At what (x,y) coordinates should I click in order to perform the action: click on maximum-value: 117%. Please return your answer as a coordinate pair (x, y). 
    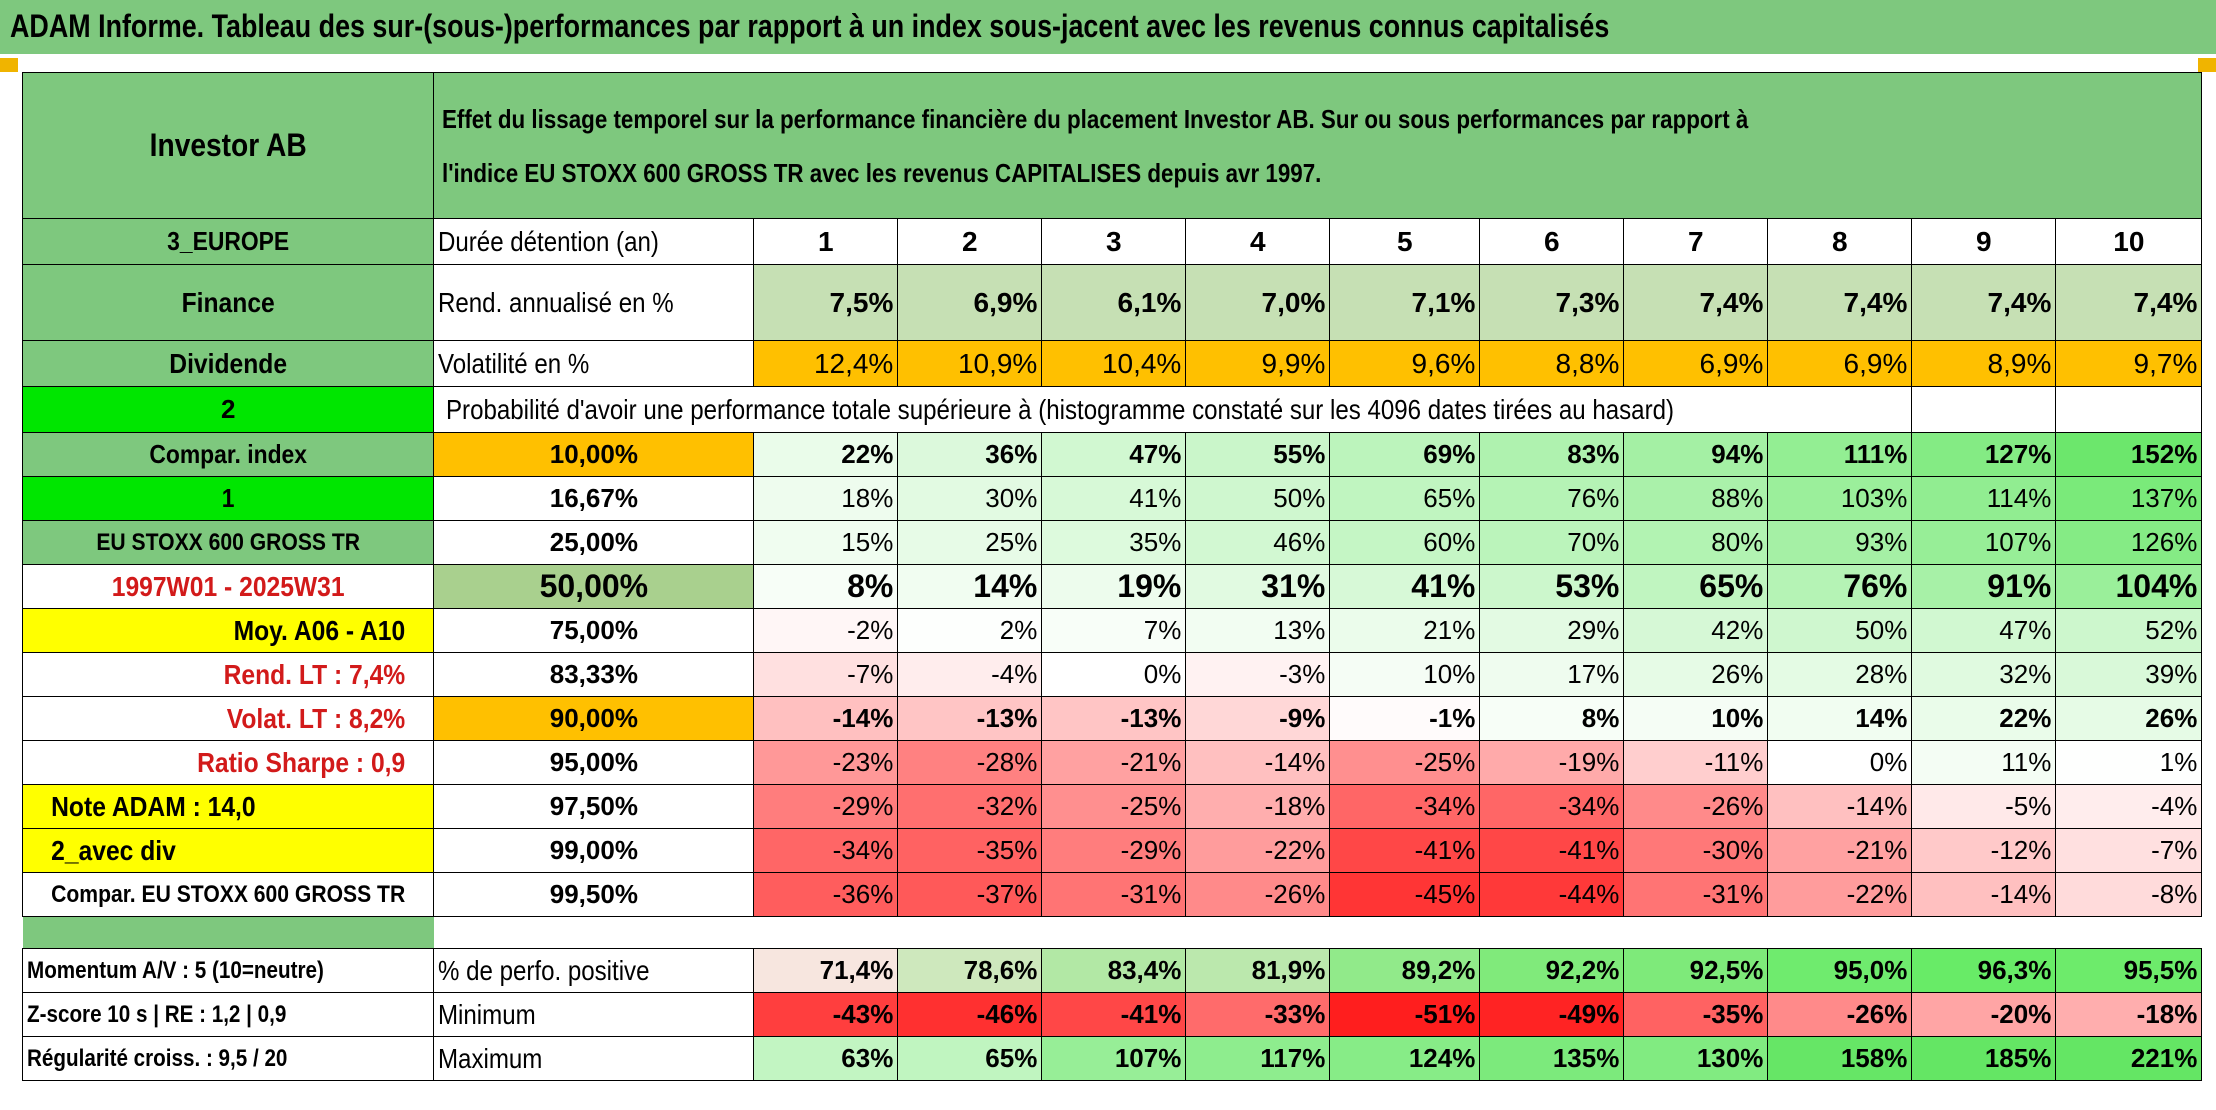
    Looking at the image, I should click on (1258, 1058).